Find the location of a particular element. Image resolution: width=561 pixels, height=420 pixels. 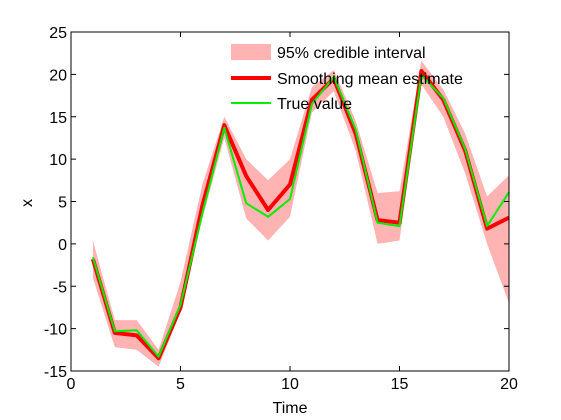

x-tick-label: 15 is located at coordinates (400, 384).